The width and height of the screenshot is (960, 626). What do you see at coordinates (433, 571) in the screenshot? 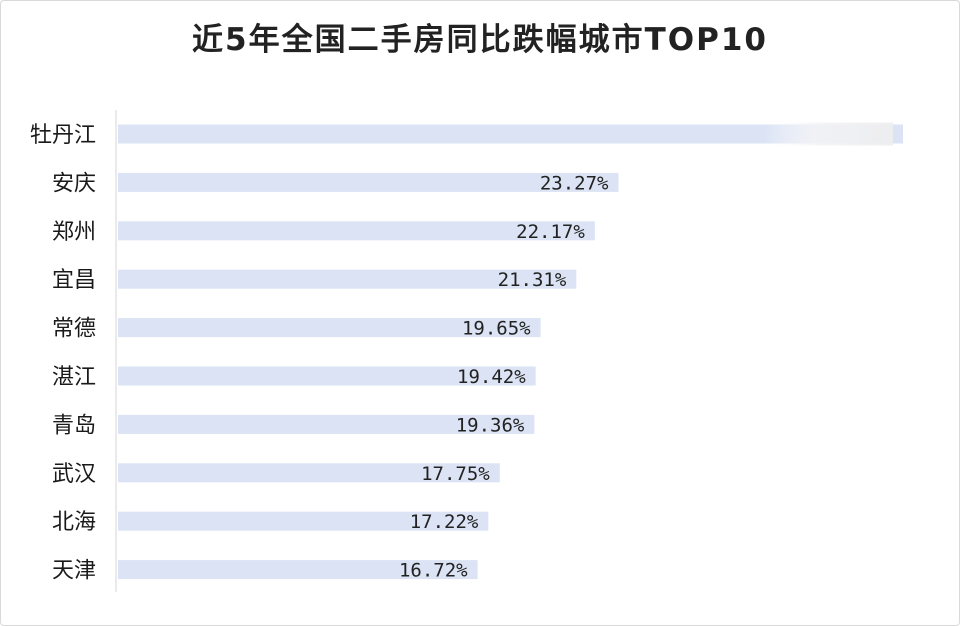
I see `value-label: 16.72%` at bounding box center [433, 571].